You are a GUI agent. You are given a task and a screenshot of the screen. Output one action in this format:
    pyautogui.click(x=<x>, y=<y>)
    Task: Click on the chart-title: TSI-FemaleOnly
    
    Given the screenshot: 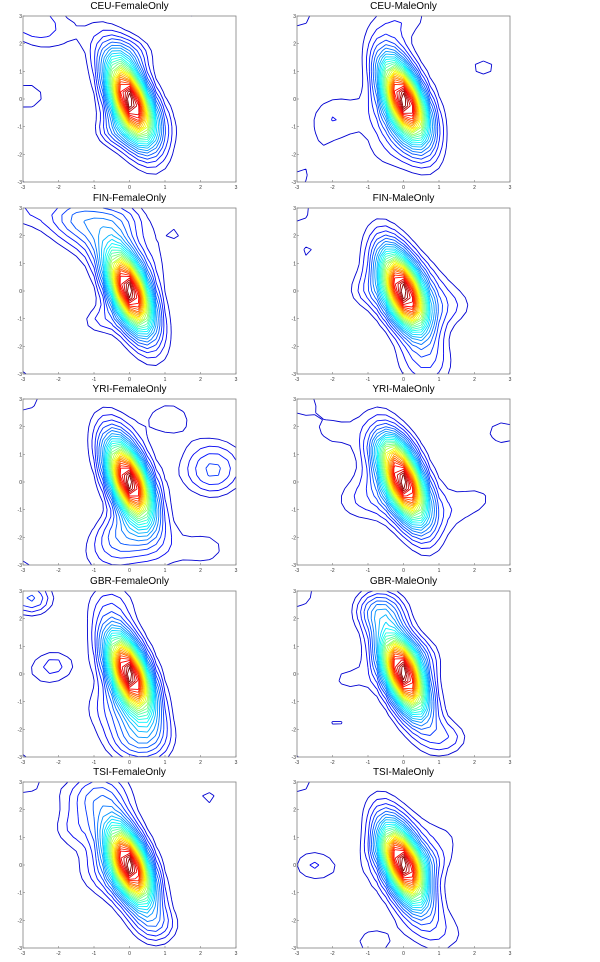 What is the action you would take?
    pyautogui.click(x=129, y=772)
    